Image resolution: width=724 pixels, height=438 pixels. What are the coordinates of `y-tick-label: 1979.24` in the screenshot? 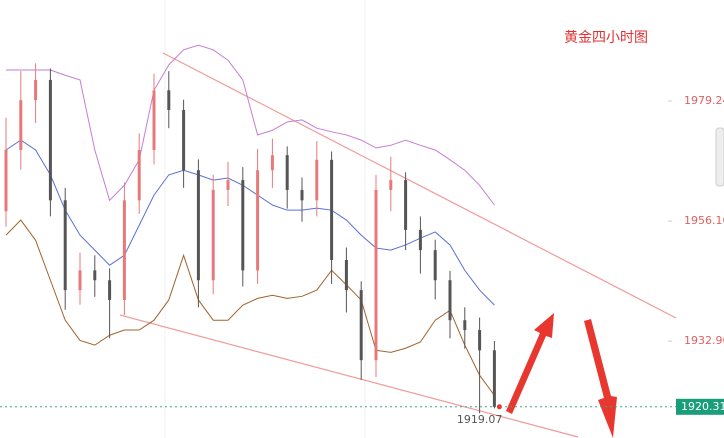 It's located at (704, 100).